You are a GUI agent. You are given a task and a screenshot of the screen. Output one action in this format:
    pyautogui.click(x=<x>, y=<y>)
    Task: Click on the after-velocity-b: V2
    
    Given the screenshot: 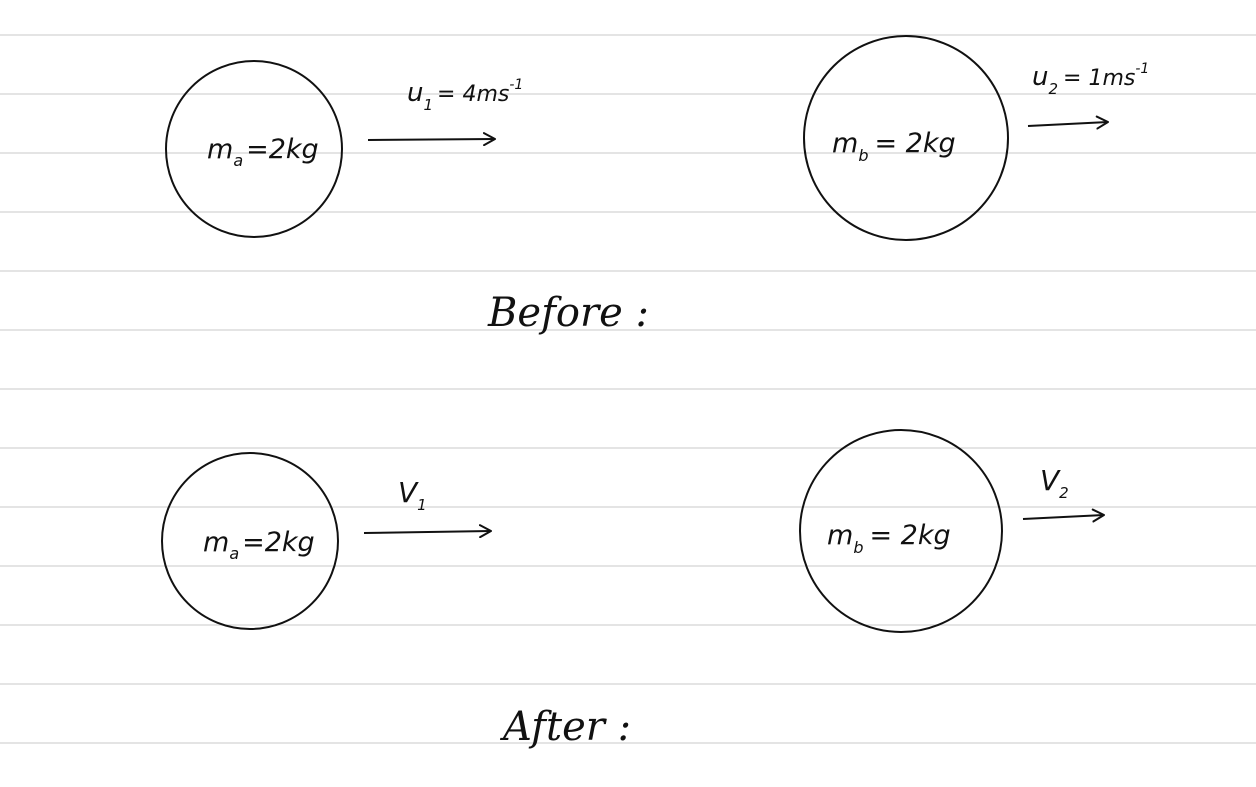 What is the action you would take?
    pyautogui.click(x=1063, y=493)
    